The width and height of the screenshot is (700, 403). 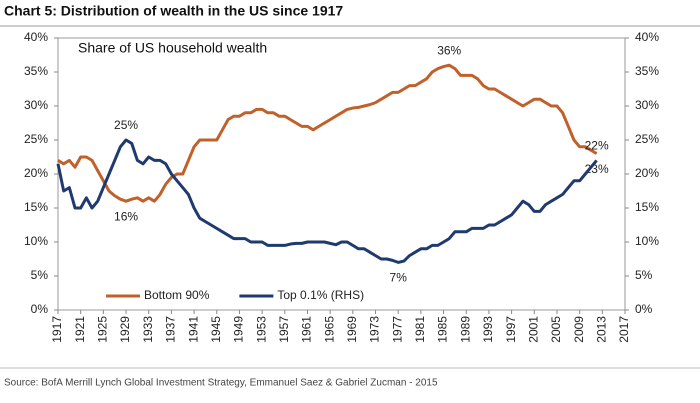 What do you see at coordinates (126, 125) in the screenshot?
I see `data-label: 25%` at bounding box center [126, 125].